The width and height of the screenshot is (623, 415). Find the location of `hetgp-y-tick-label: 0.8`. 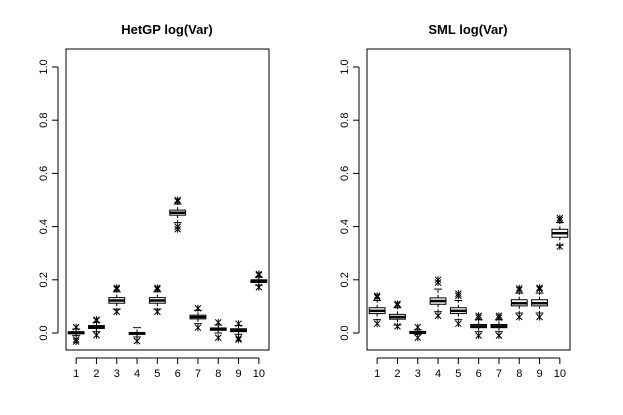

hetgp-y-tick-label: 0.8 is located at coordinates (44, 120).